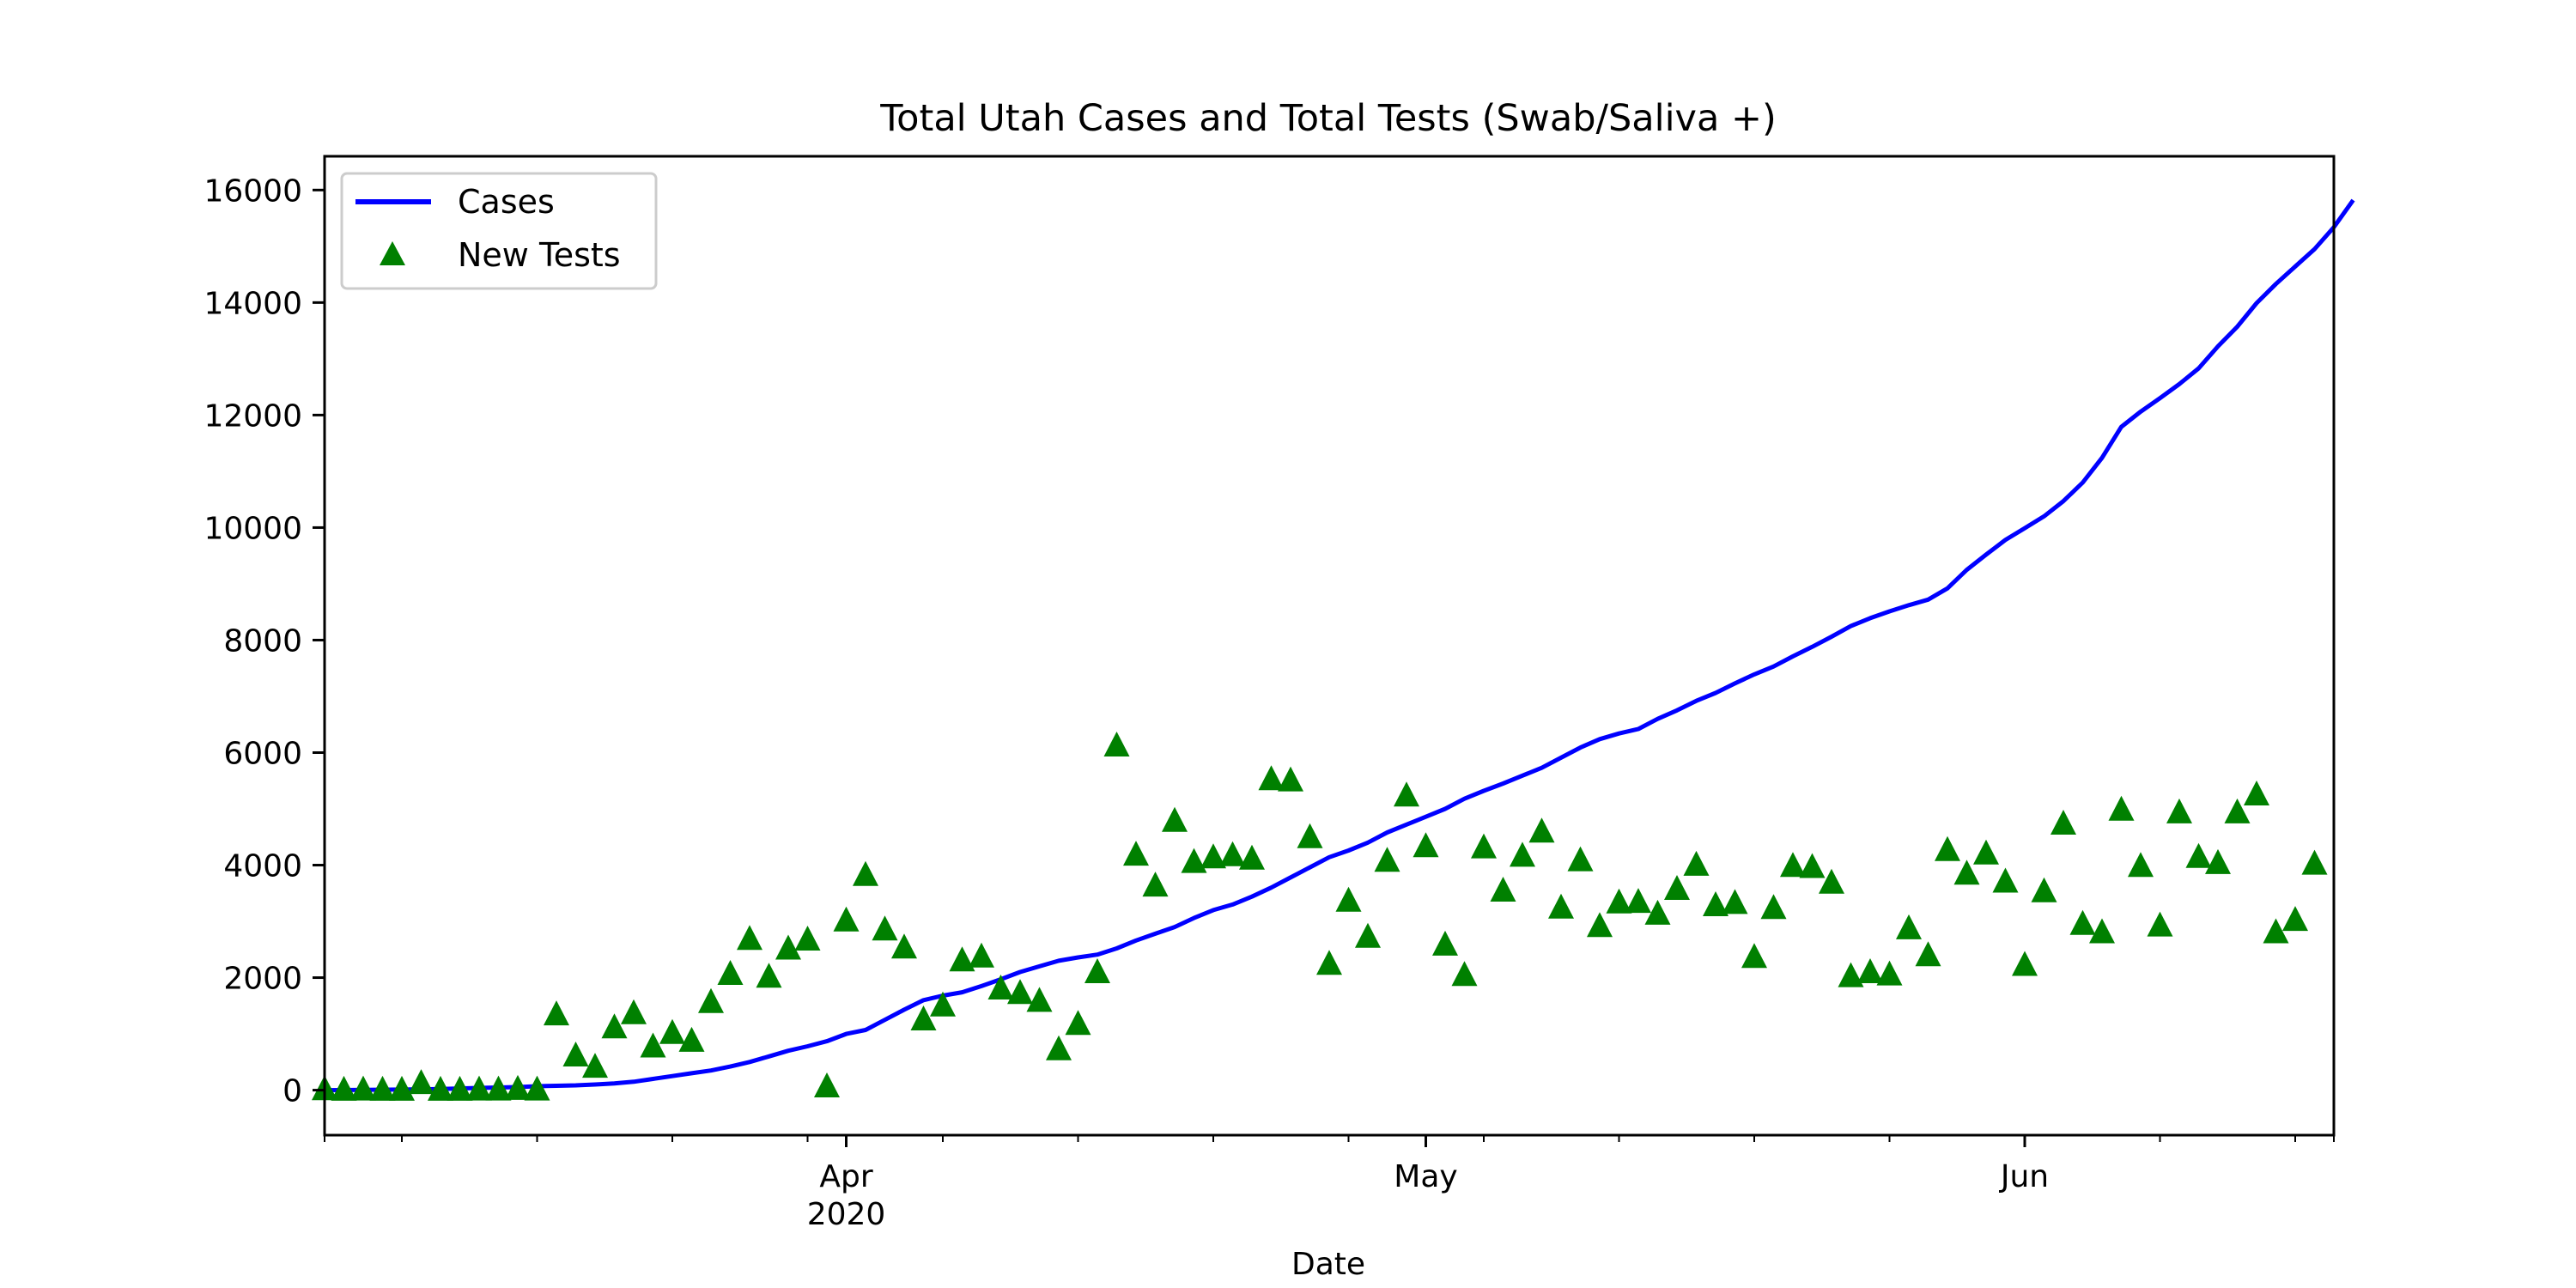  Describe the element at coordinates (292, 1091) in the screenshot. I see `y-tick-label: 0` at that location.